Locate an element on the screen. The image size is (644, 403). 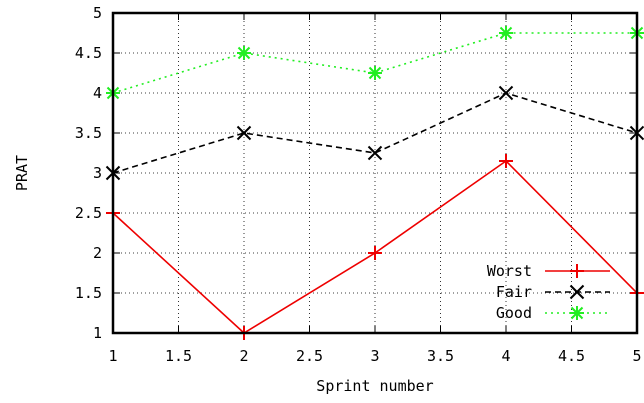
x-tick-label: 1.5 is located at coordinates (178, 356).